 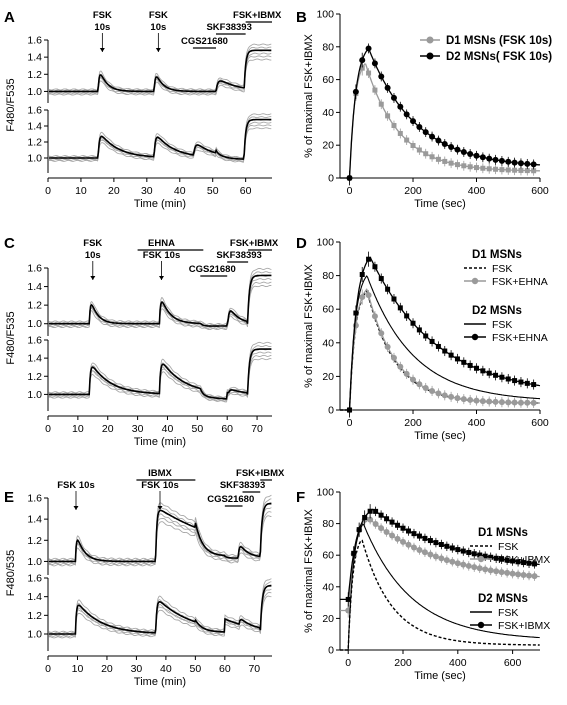 What do you see at coordinates (76, 508) in the screenshot?
I see `arrow-head-e` at bounding box center [76, 508].